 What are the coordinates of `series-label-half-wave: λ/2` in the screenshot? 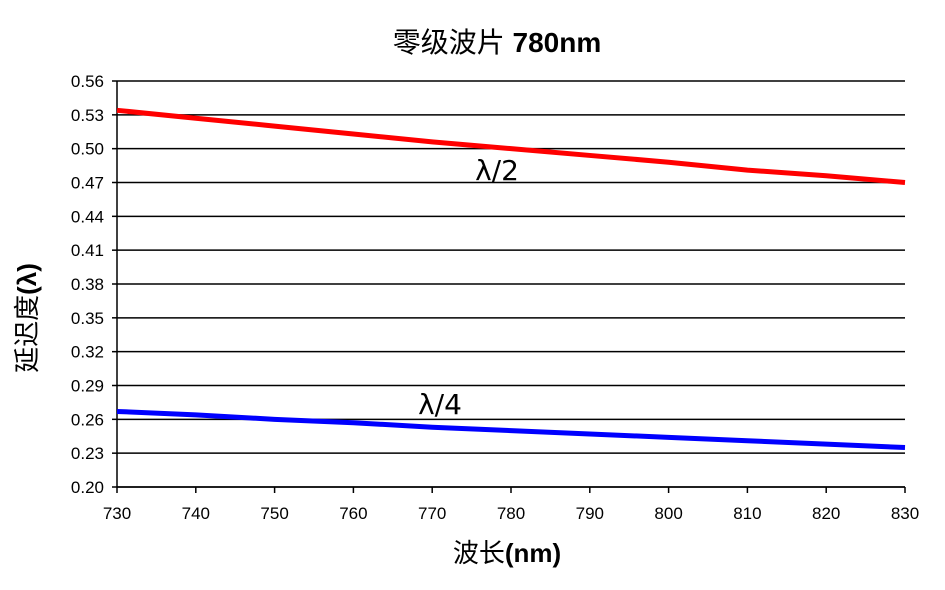 It's located at (497, 170).